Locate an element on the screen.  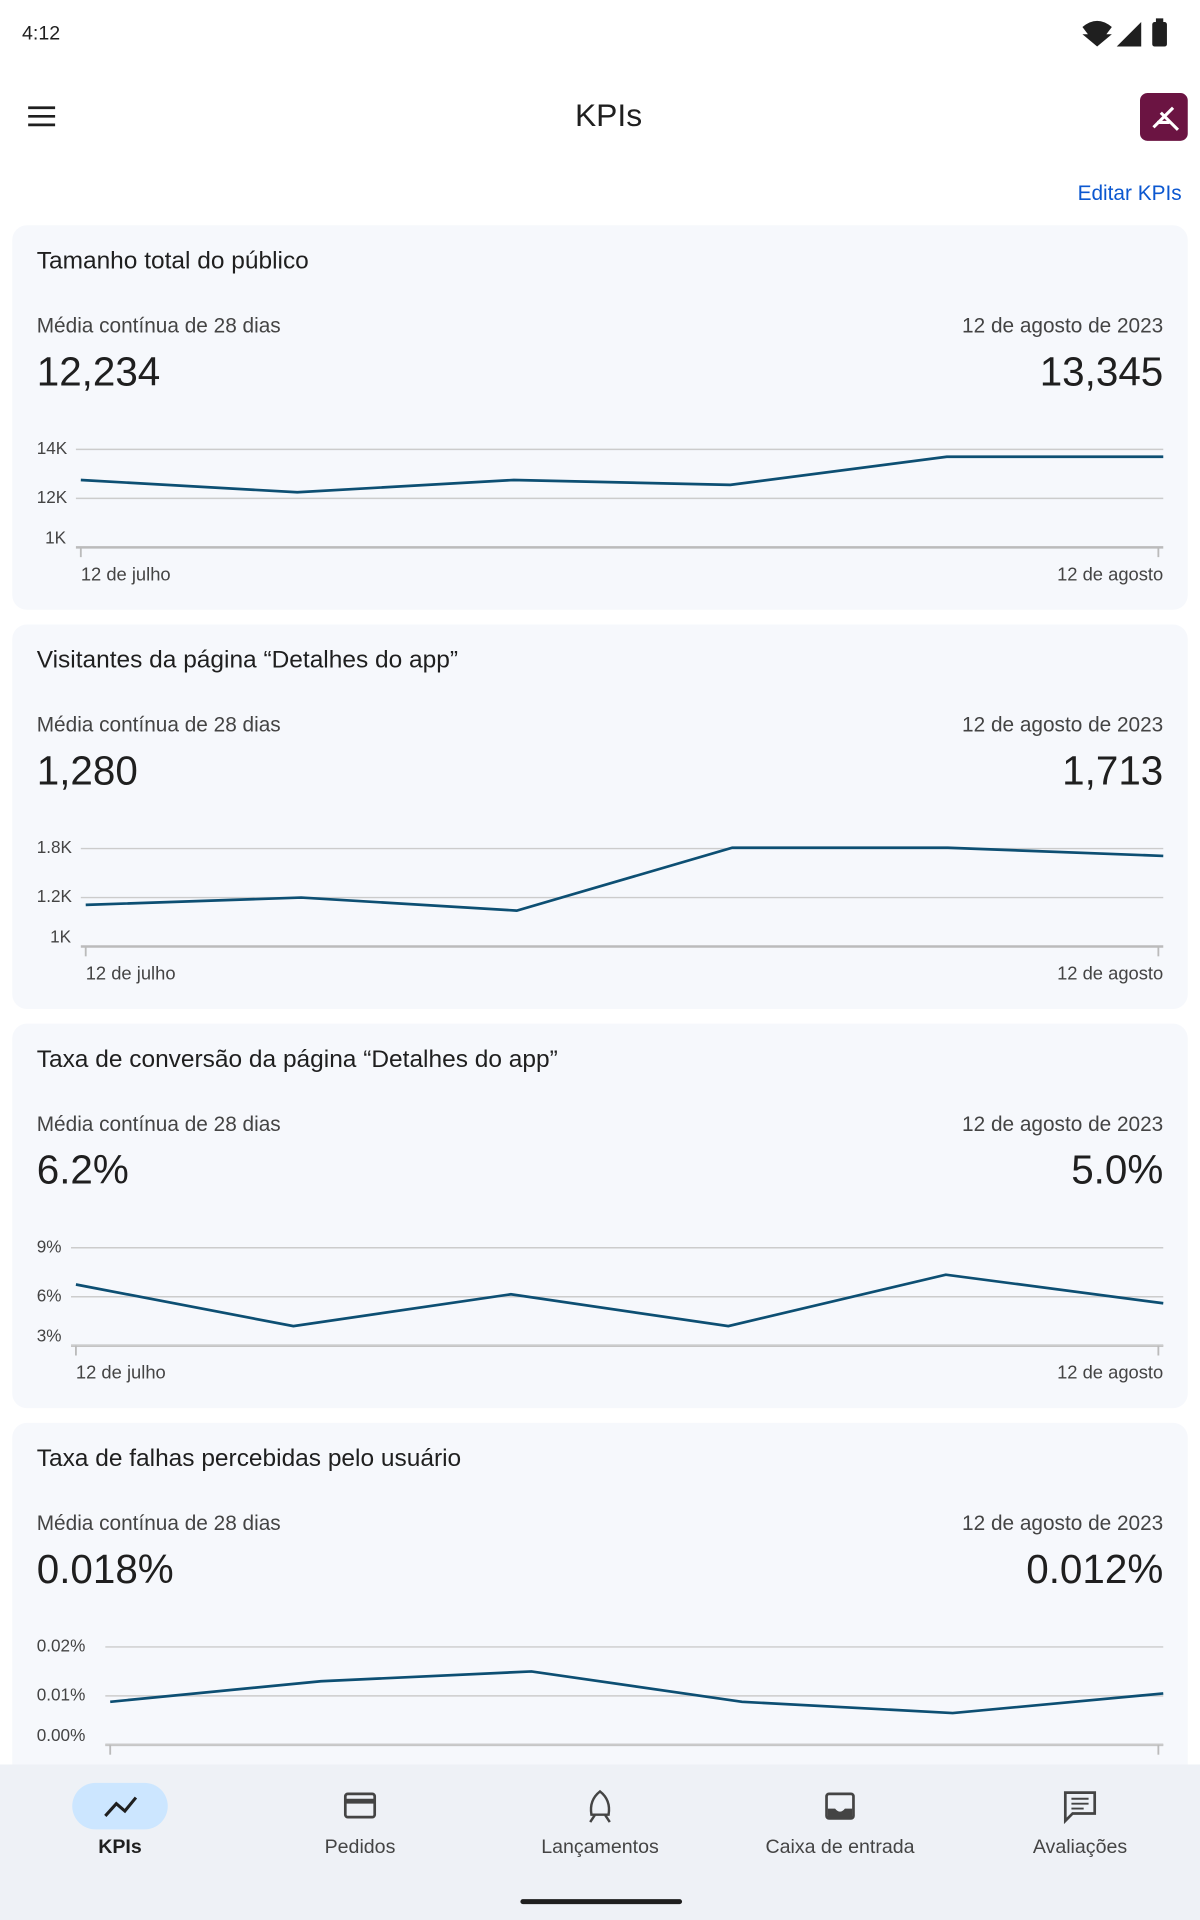
edit-link: Editar KPIs is located at coordinates (1130, 193).